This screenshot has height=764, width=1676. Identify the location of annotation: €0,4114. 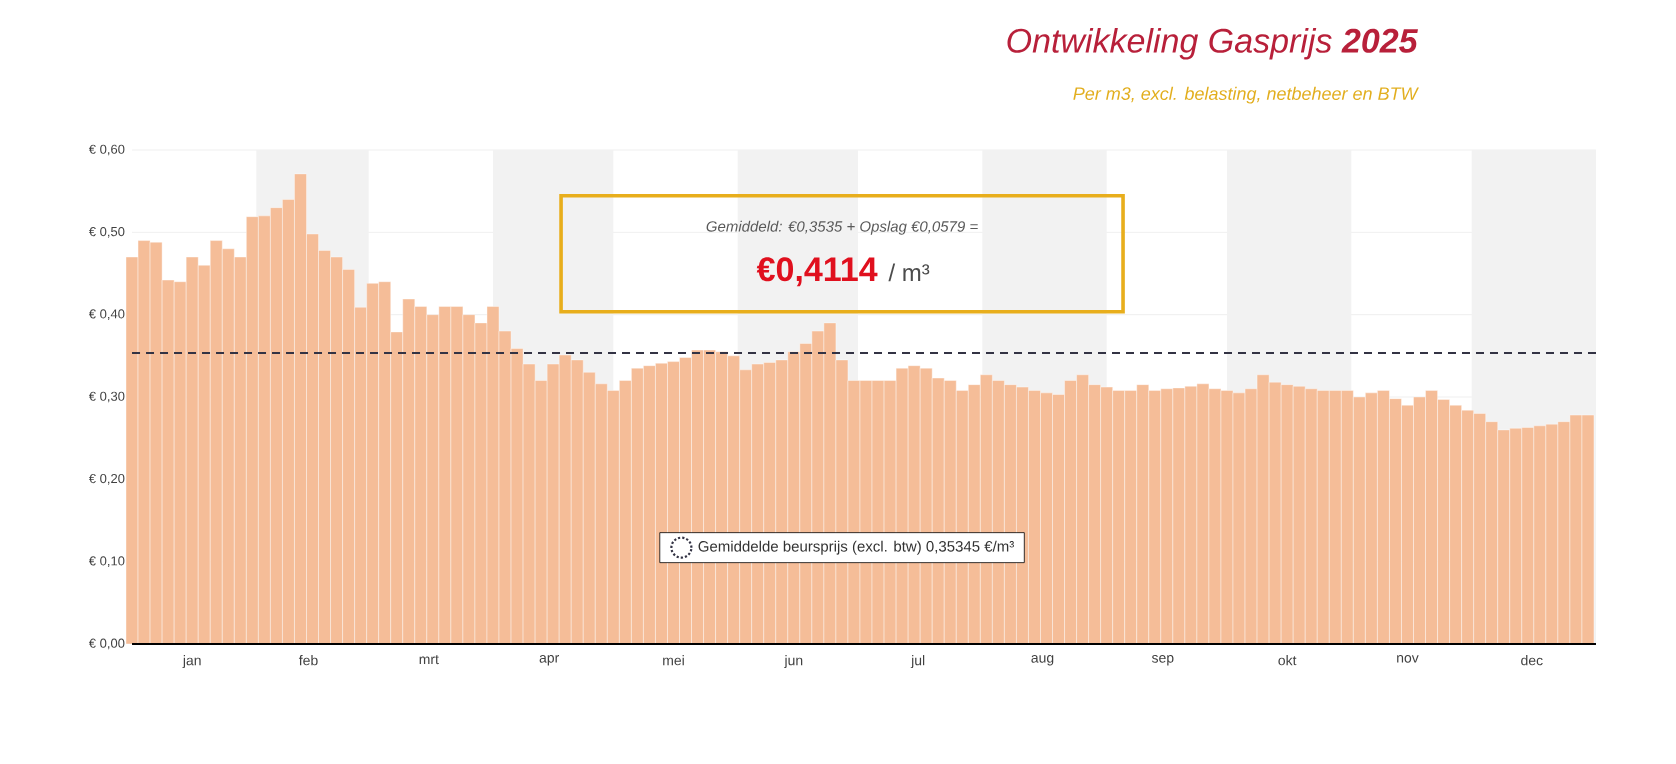
(817, 272).